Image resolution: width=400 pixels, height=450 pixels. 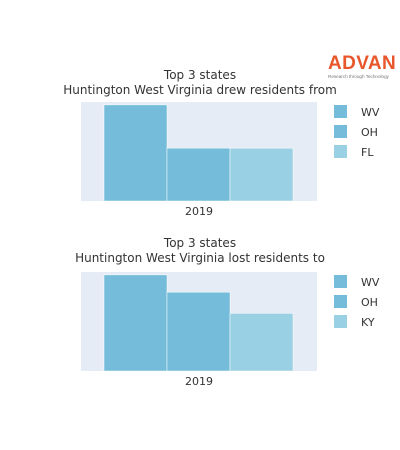 What do you see at coordinates (358, 76) in the screenshot?
I see `brand-tagline: Research through Technology` at bounding box center [358, 76].